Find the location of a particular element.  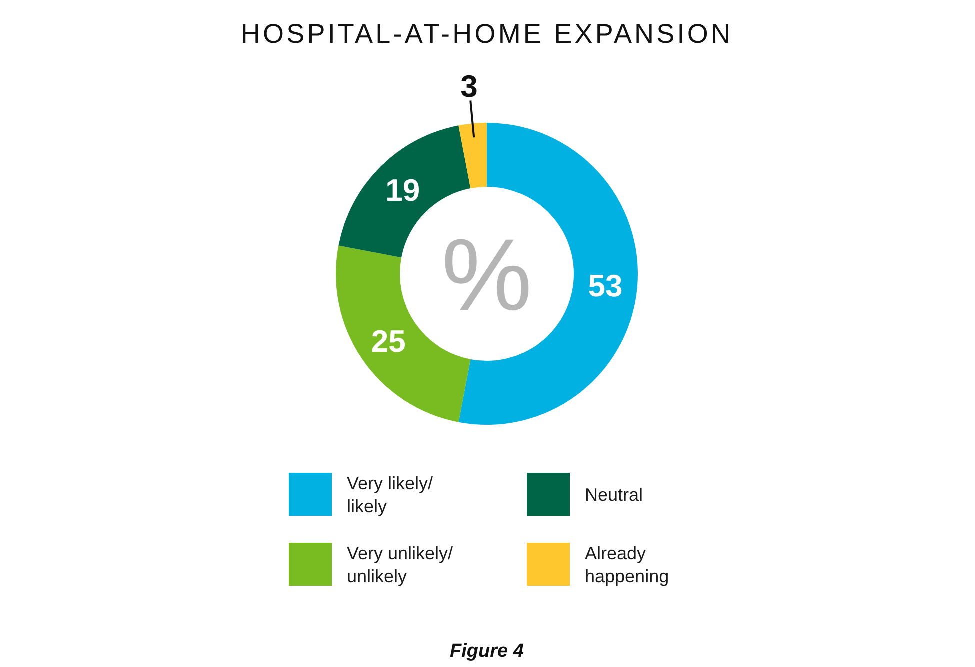

donut-slice is located at coordinates (472, 156).